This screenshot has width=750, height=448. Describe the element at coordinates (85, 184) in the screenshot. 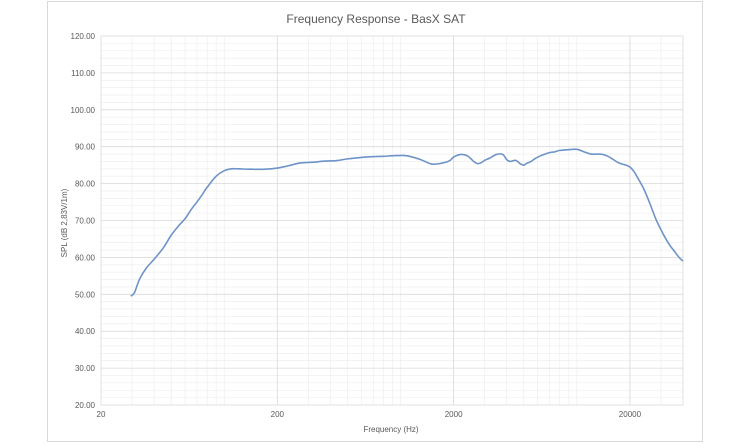

I see `y-tick-label: 80.00` at that location.